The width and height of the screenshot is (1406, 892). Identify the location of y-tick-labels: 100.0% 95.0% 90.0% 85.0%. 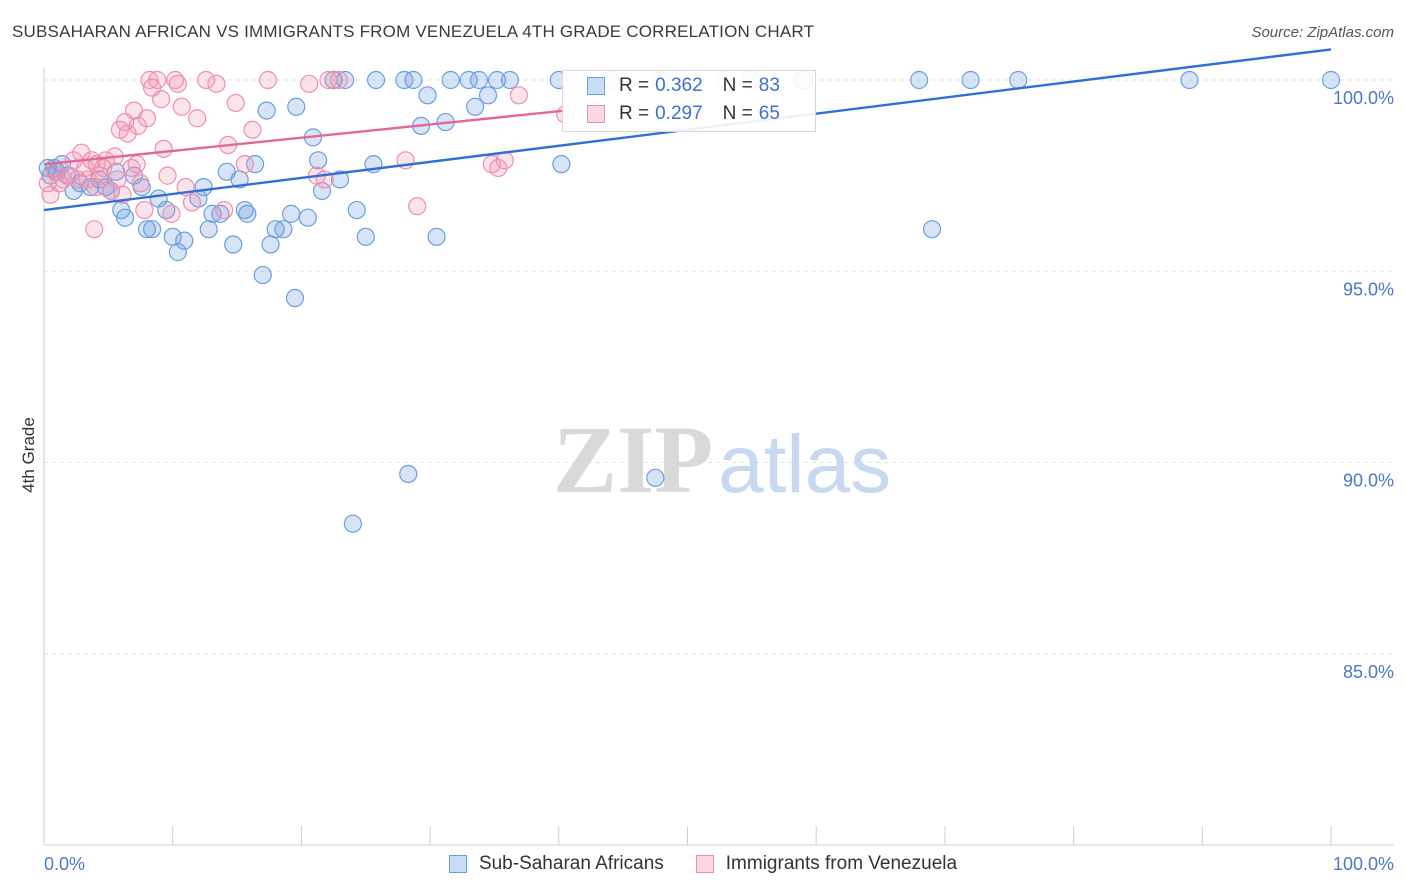
(1363, 385).